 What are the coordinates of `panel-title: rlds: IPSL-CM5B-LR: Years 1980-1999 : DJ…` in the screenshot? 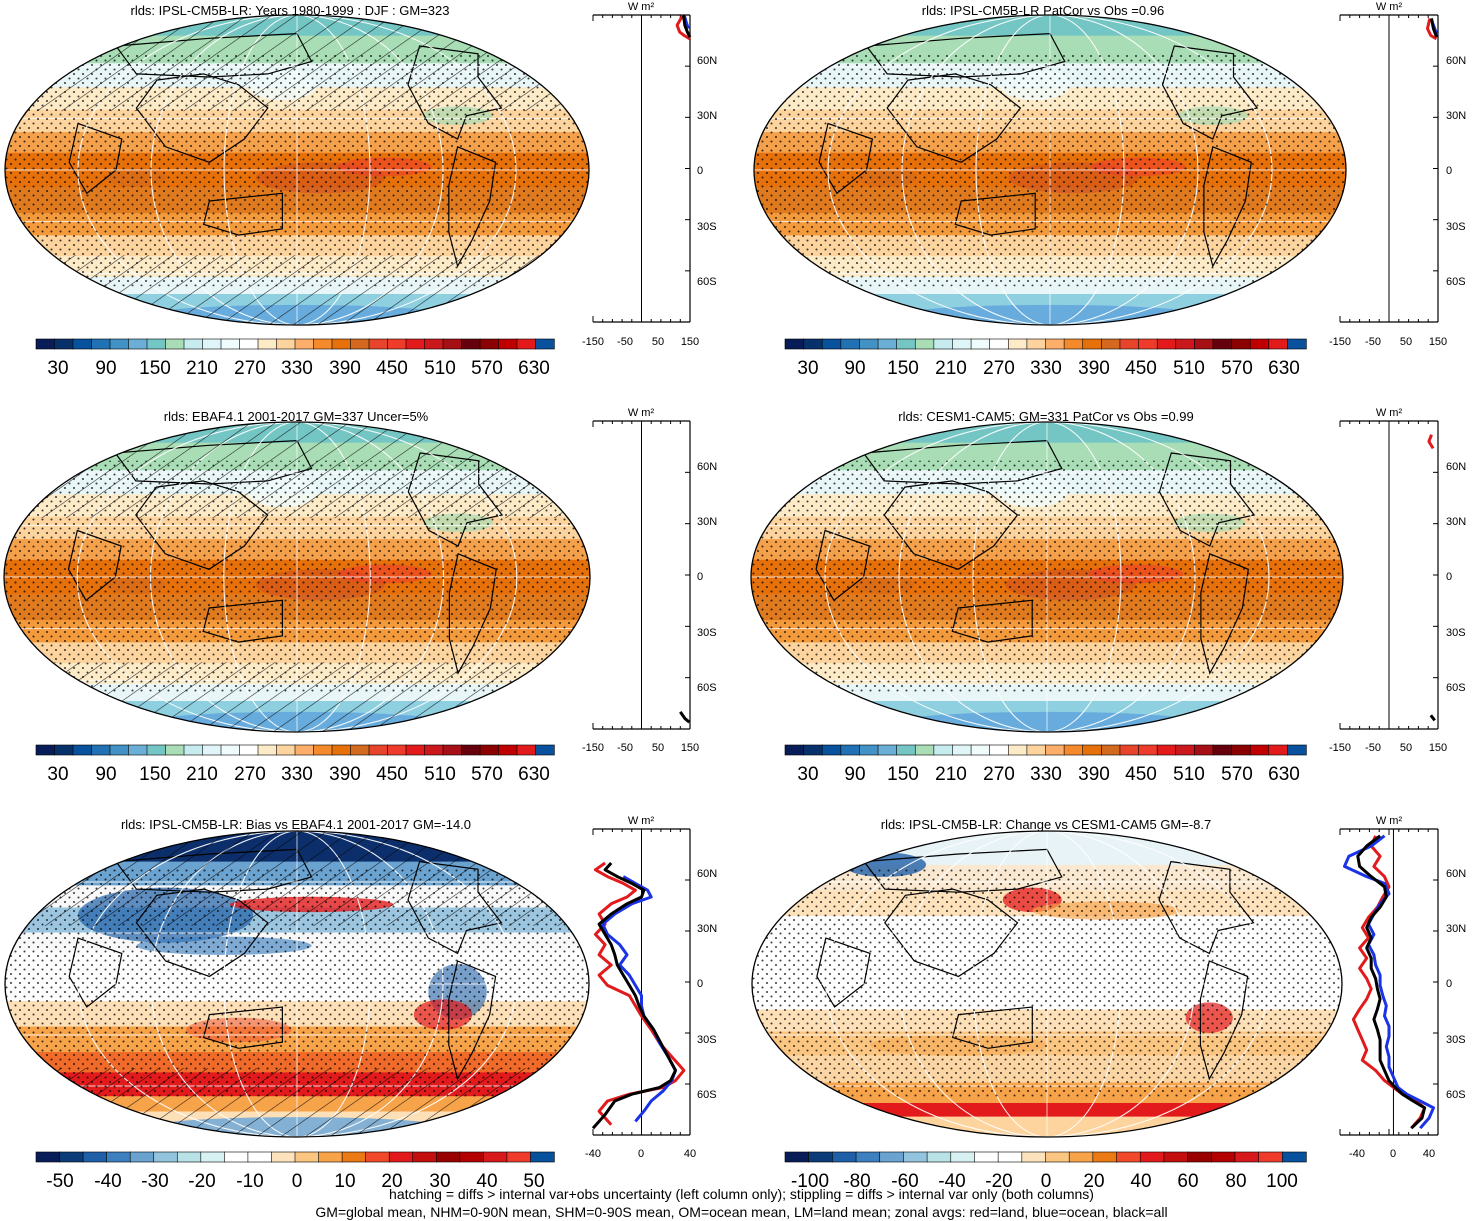 It's located at (289, 10).